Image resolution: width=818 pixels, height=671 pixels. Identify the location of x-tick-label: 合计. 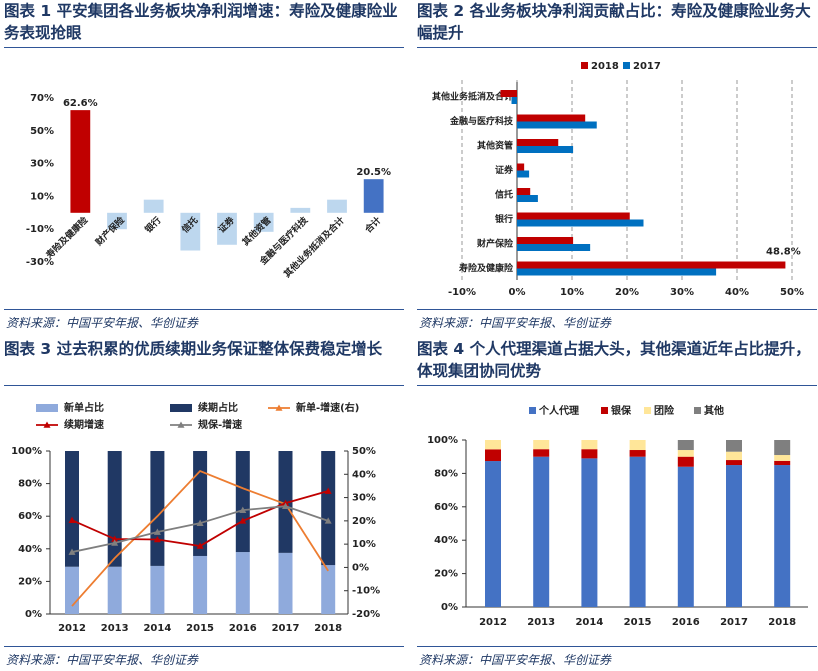
(372, 224).